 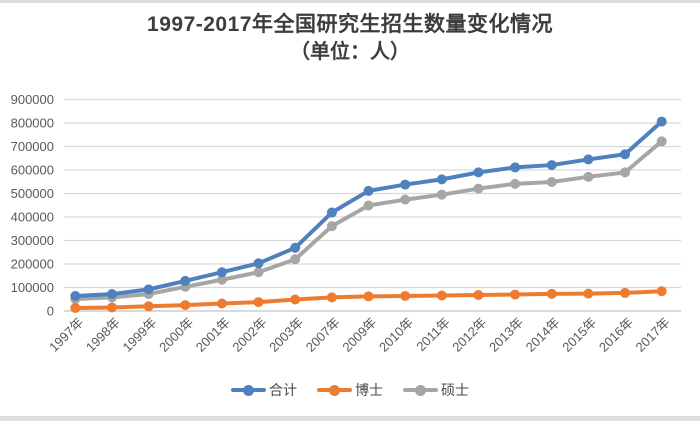 I want to click on chart-legend: 合计 博士 硕士, so click(x=350, y=390).